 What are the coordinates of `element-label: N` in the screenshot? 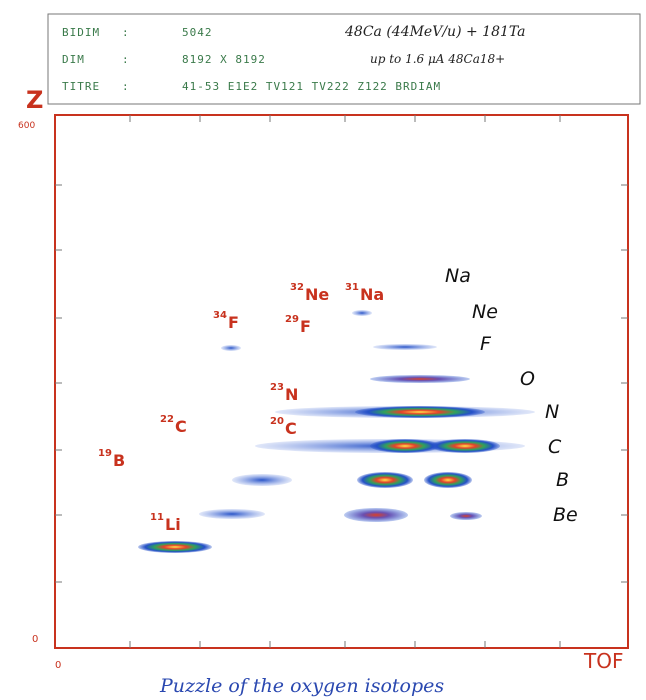 It's located at (552, 412).